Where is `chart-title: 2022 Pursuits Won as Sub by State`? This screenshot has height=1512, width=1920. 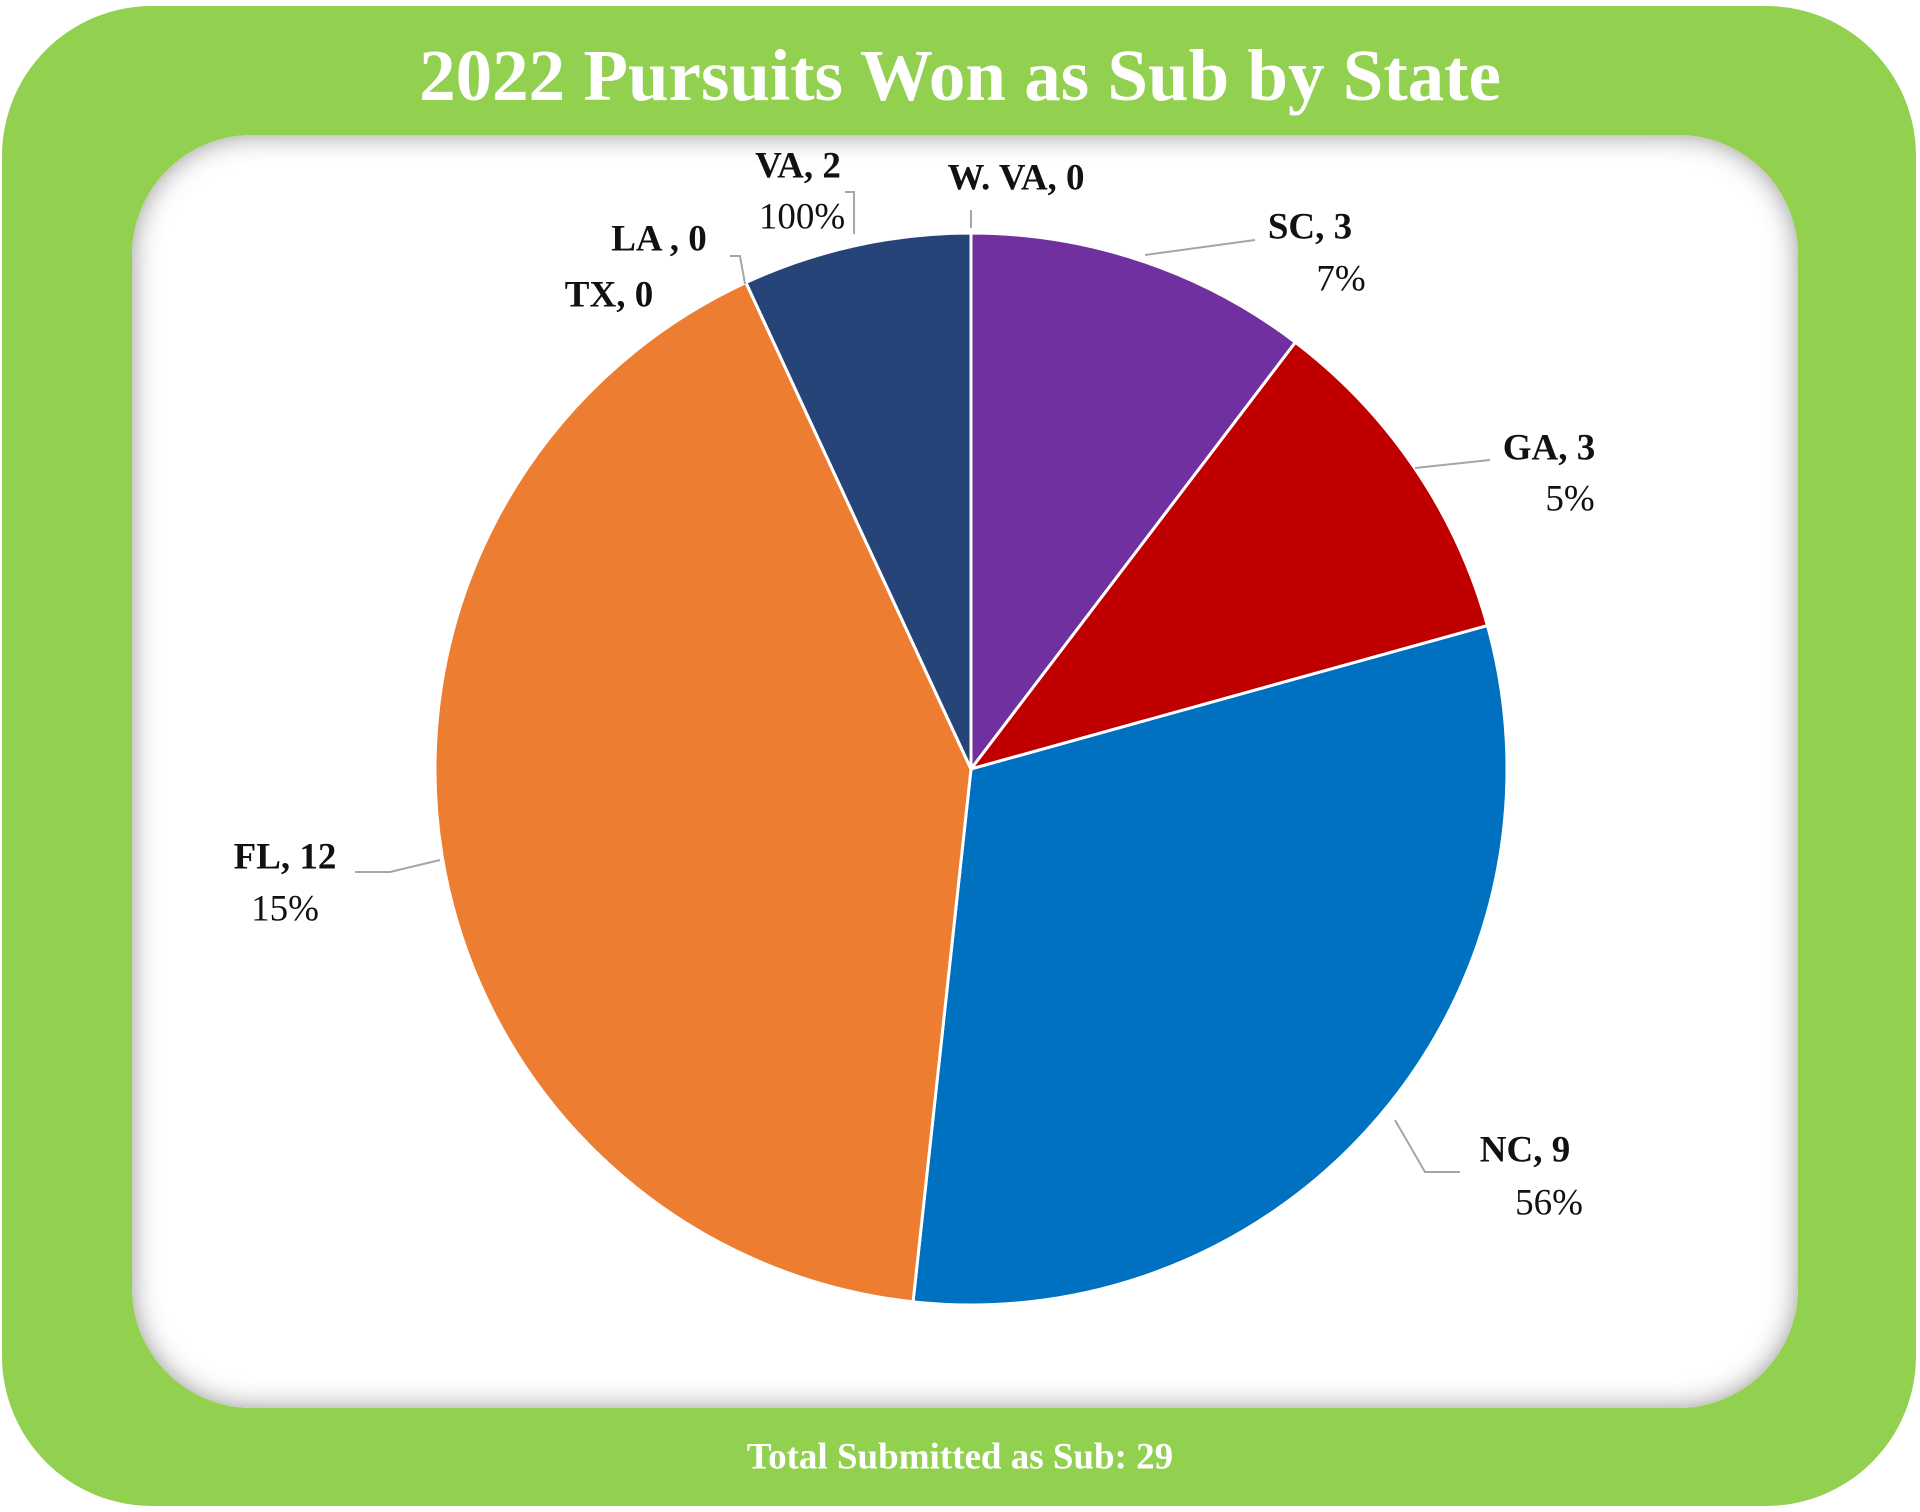 chart-title: 2022 Pursuits Won as Sub by State is located at coordinates (960, 75).